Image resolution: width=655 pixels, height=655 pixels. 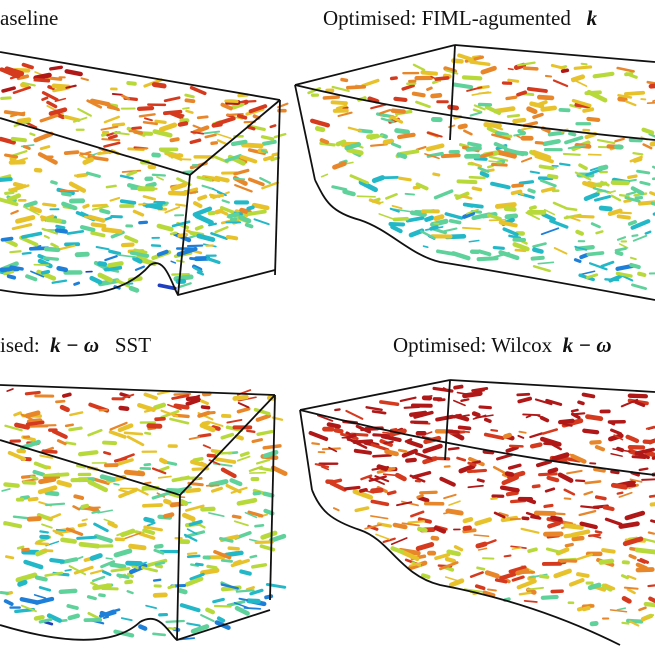 What do you see at coordinates (592, 18) in the screenshot?
I see `math-k: k` at bounding box center [592, 18].